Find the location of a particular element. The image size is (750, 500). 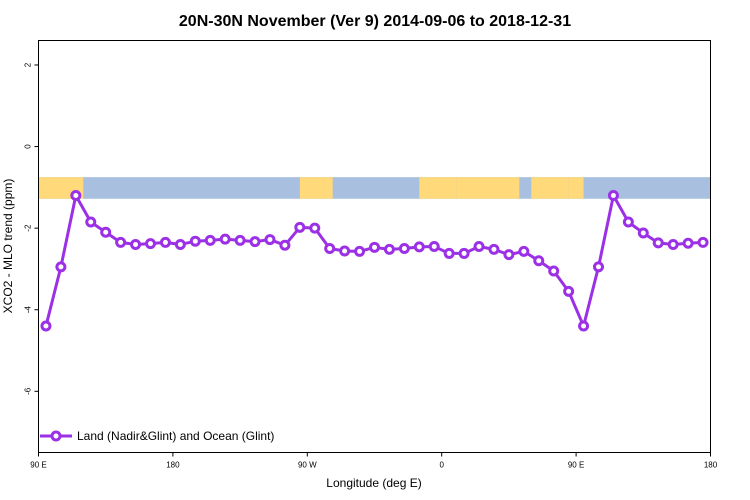

x-axis-label: Longitude (deg E) is located at coordinates (373, 483).